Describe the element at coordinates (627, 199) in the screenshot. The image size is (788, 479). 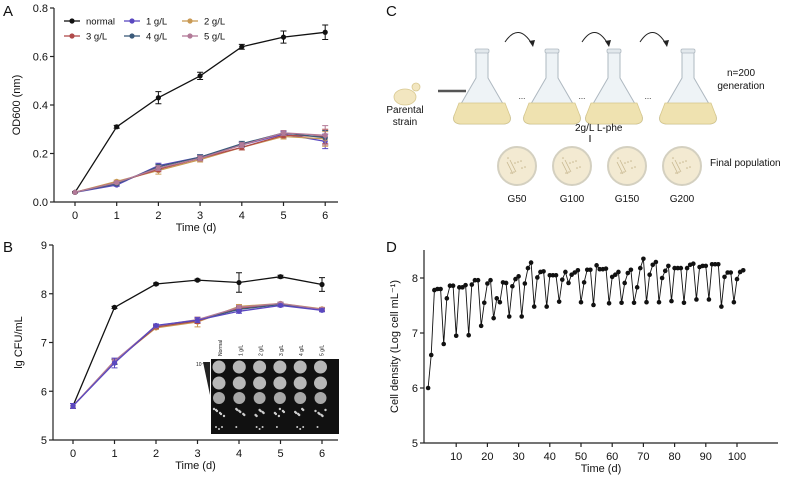
I see `plate-label: G150` at that location.